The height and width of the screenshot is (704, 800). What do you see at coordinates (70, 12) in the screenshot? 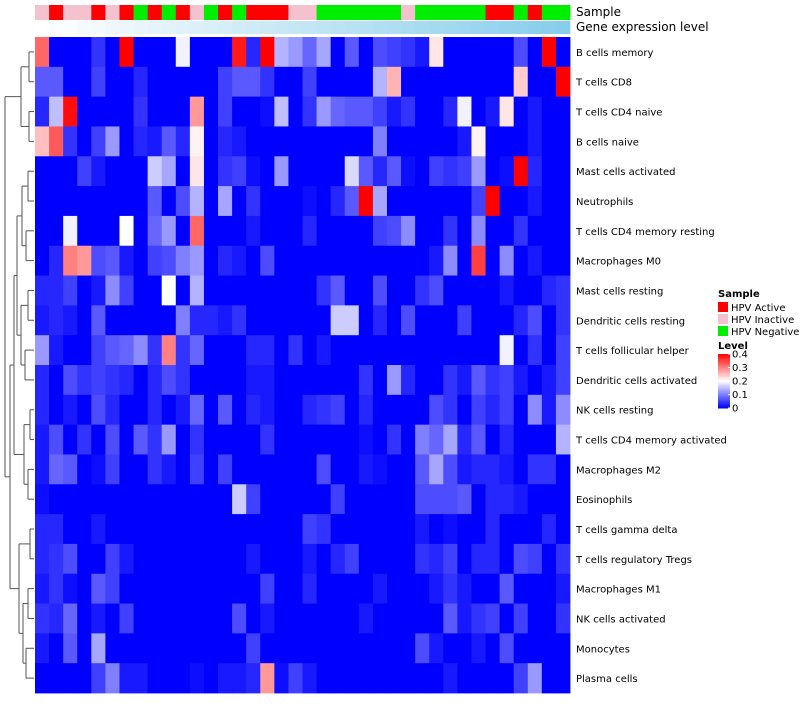
I see `sample-annotation-cell` at bounding box center [70, 12].